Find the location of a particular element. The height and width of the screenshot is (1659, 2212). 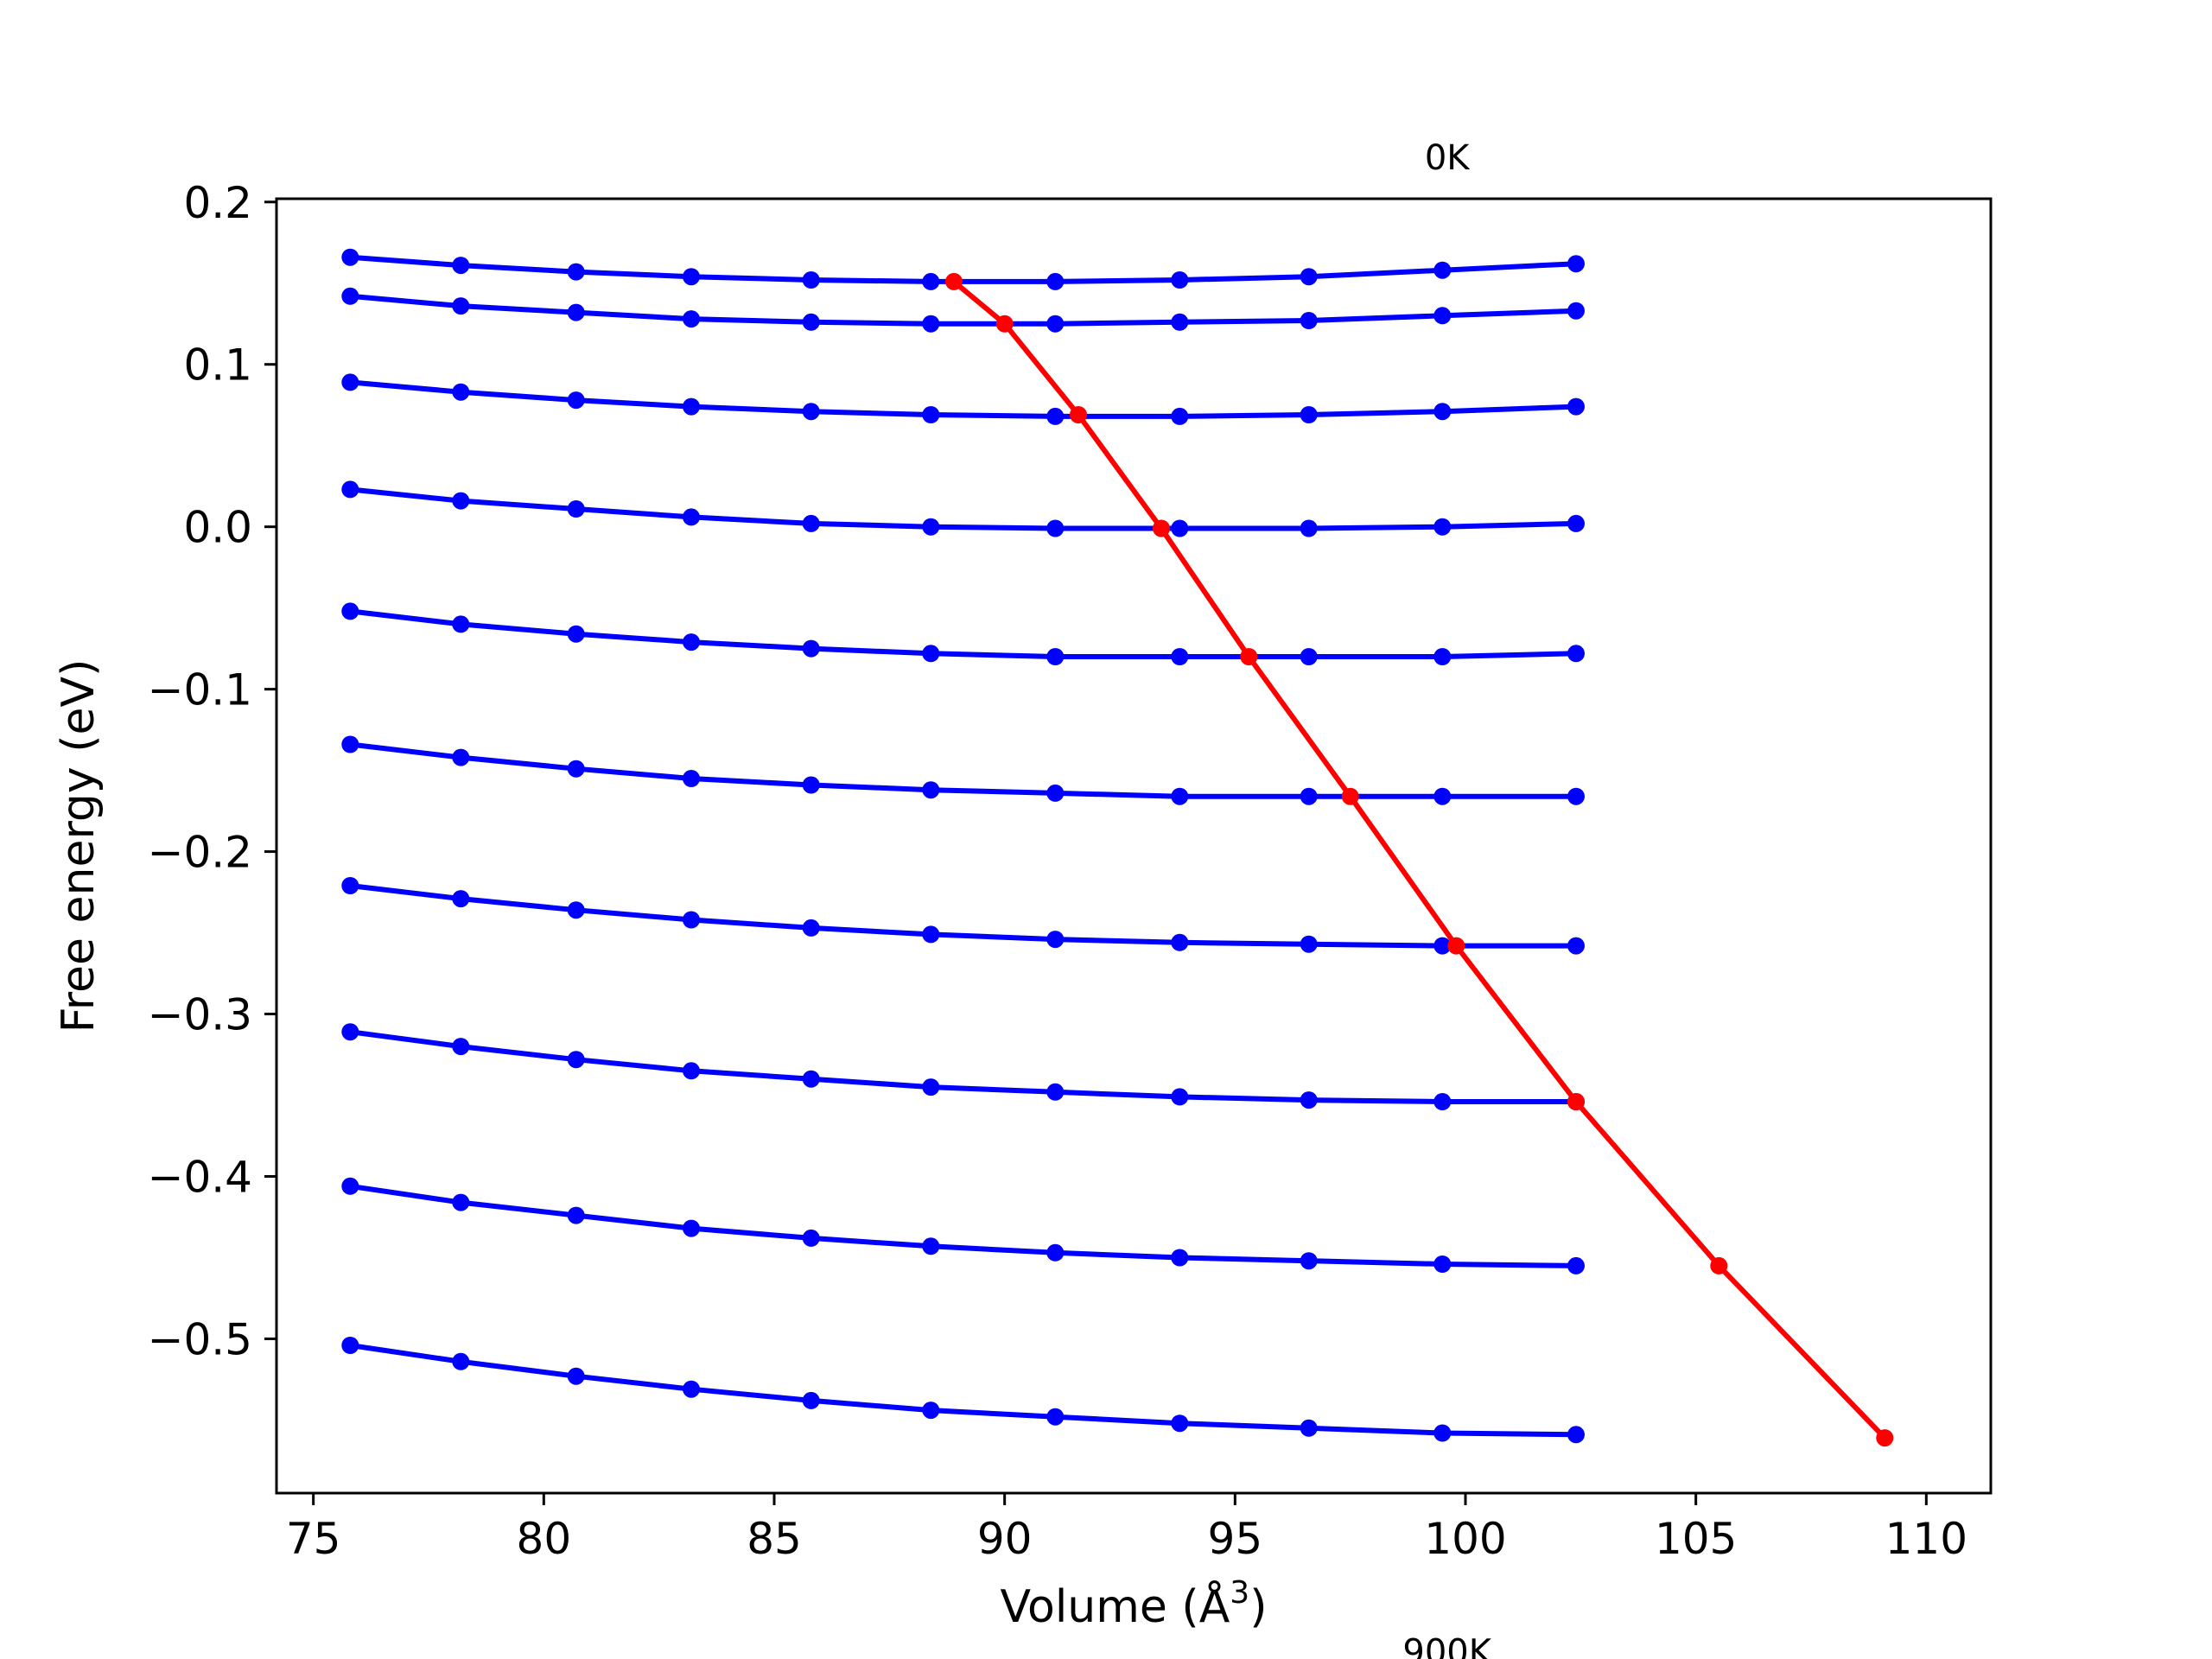

x-tick-label: 95 is located at coordinates (1235, 1539).